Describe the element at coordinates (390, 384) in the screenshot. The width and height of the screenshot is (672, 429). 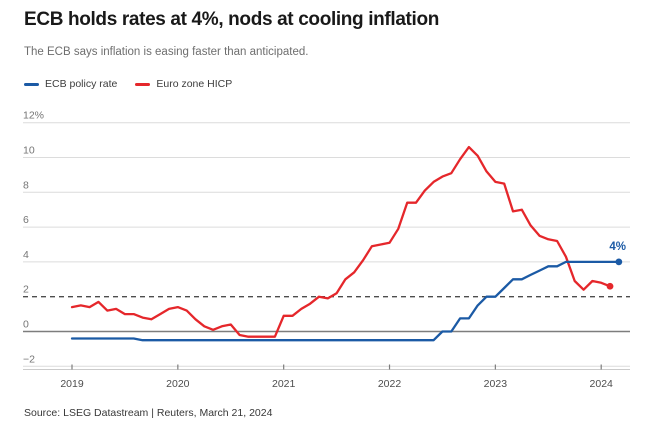
I see `x-tick-label: 2022` at that location.